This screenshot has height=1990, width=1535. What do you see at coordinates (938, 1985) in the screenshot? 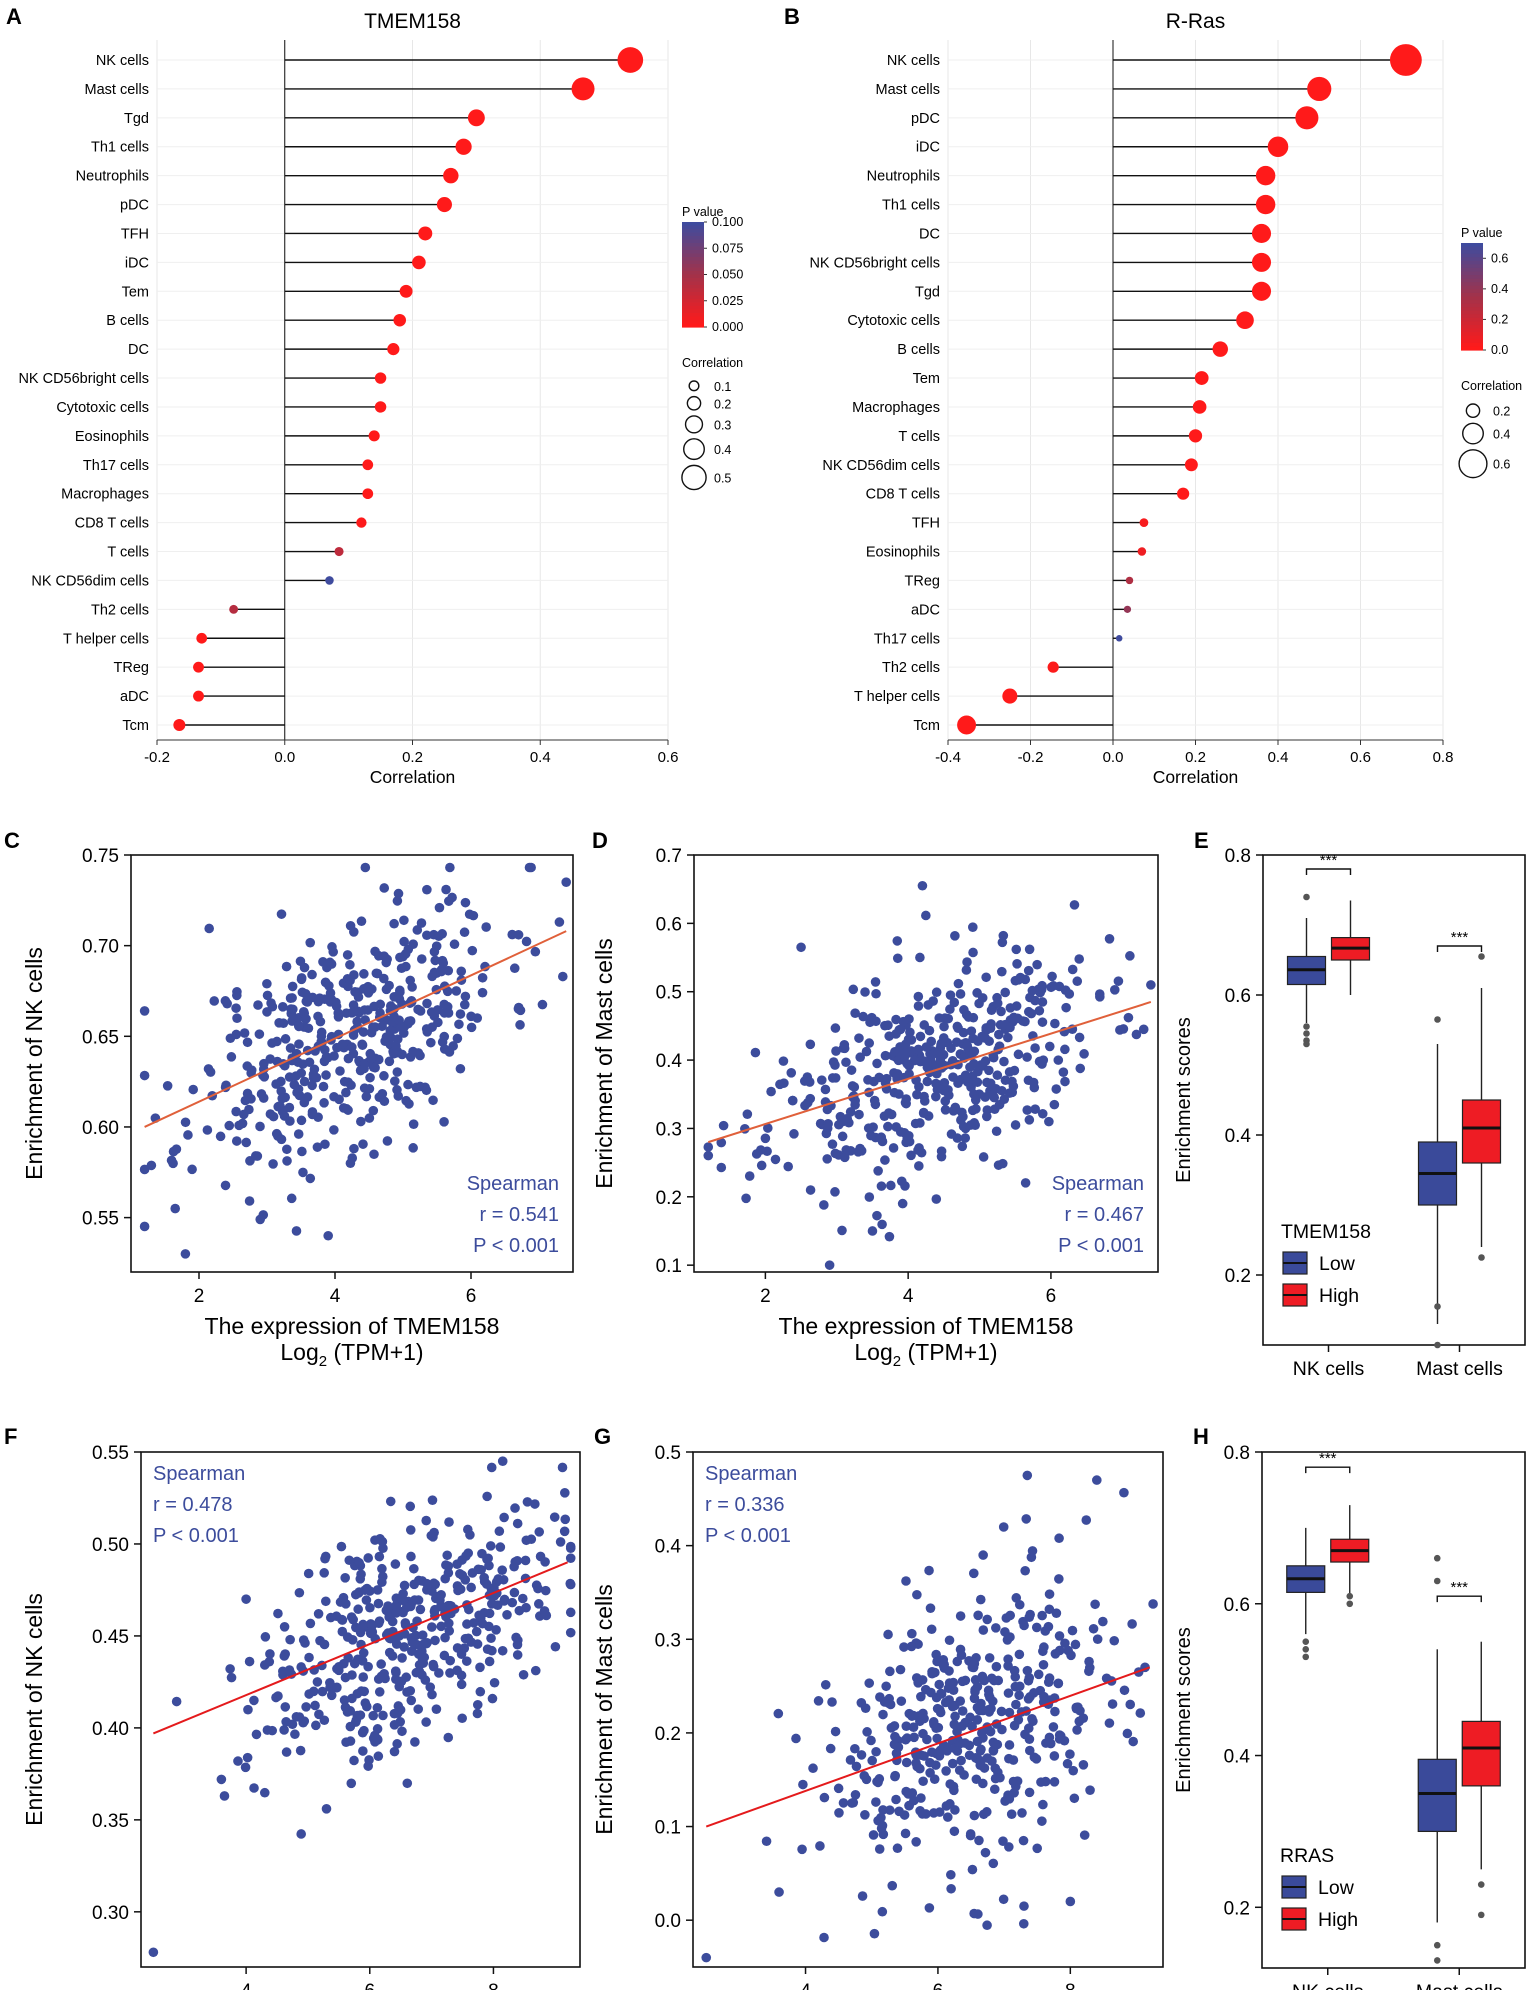
I see `x-tick-label: 6` at bounding box center [938, 1985].